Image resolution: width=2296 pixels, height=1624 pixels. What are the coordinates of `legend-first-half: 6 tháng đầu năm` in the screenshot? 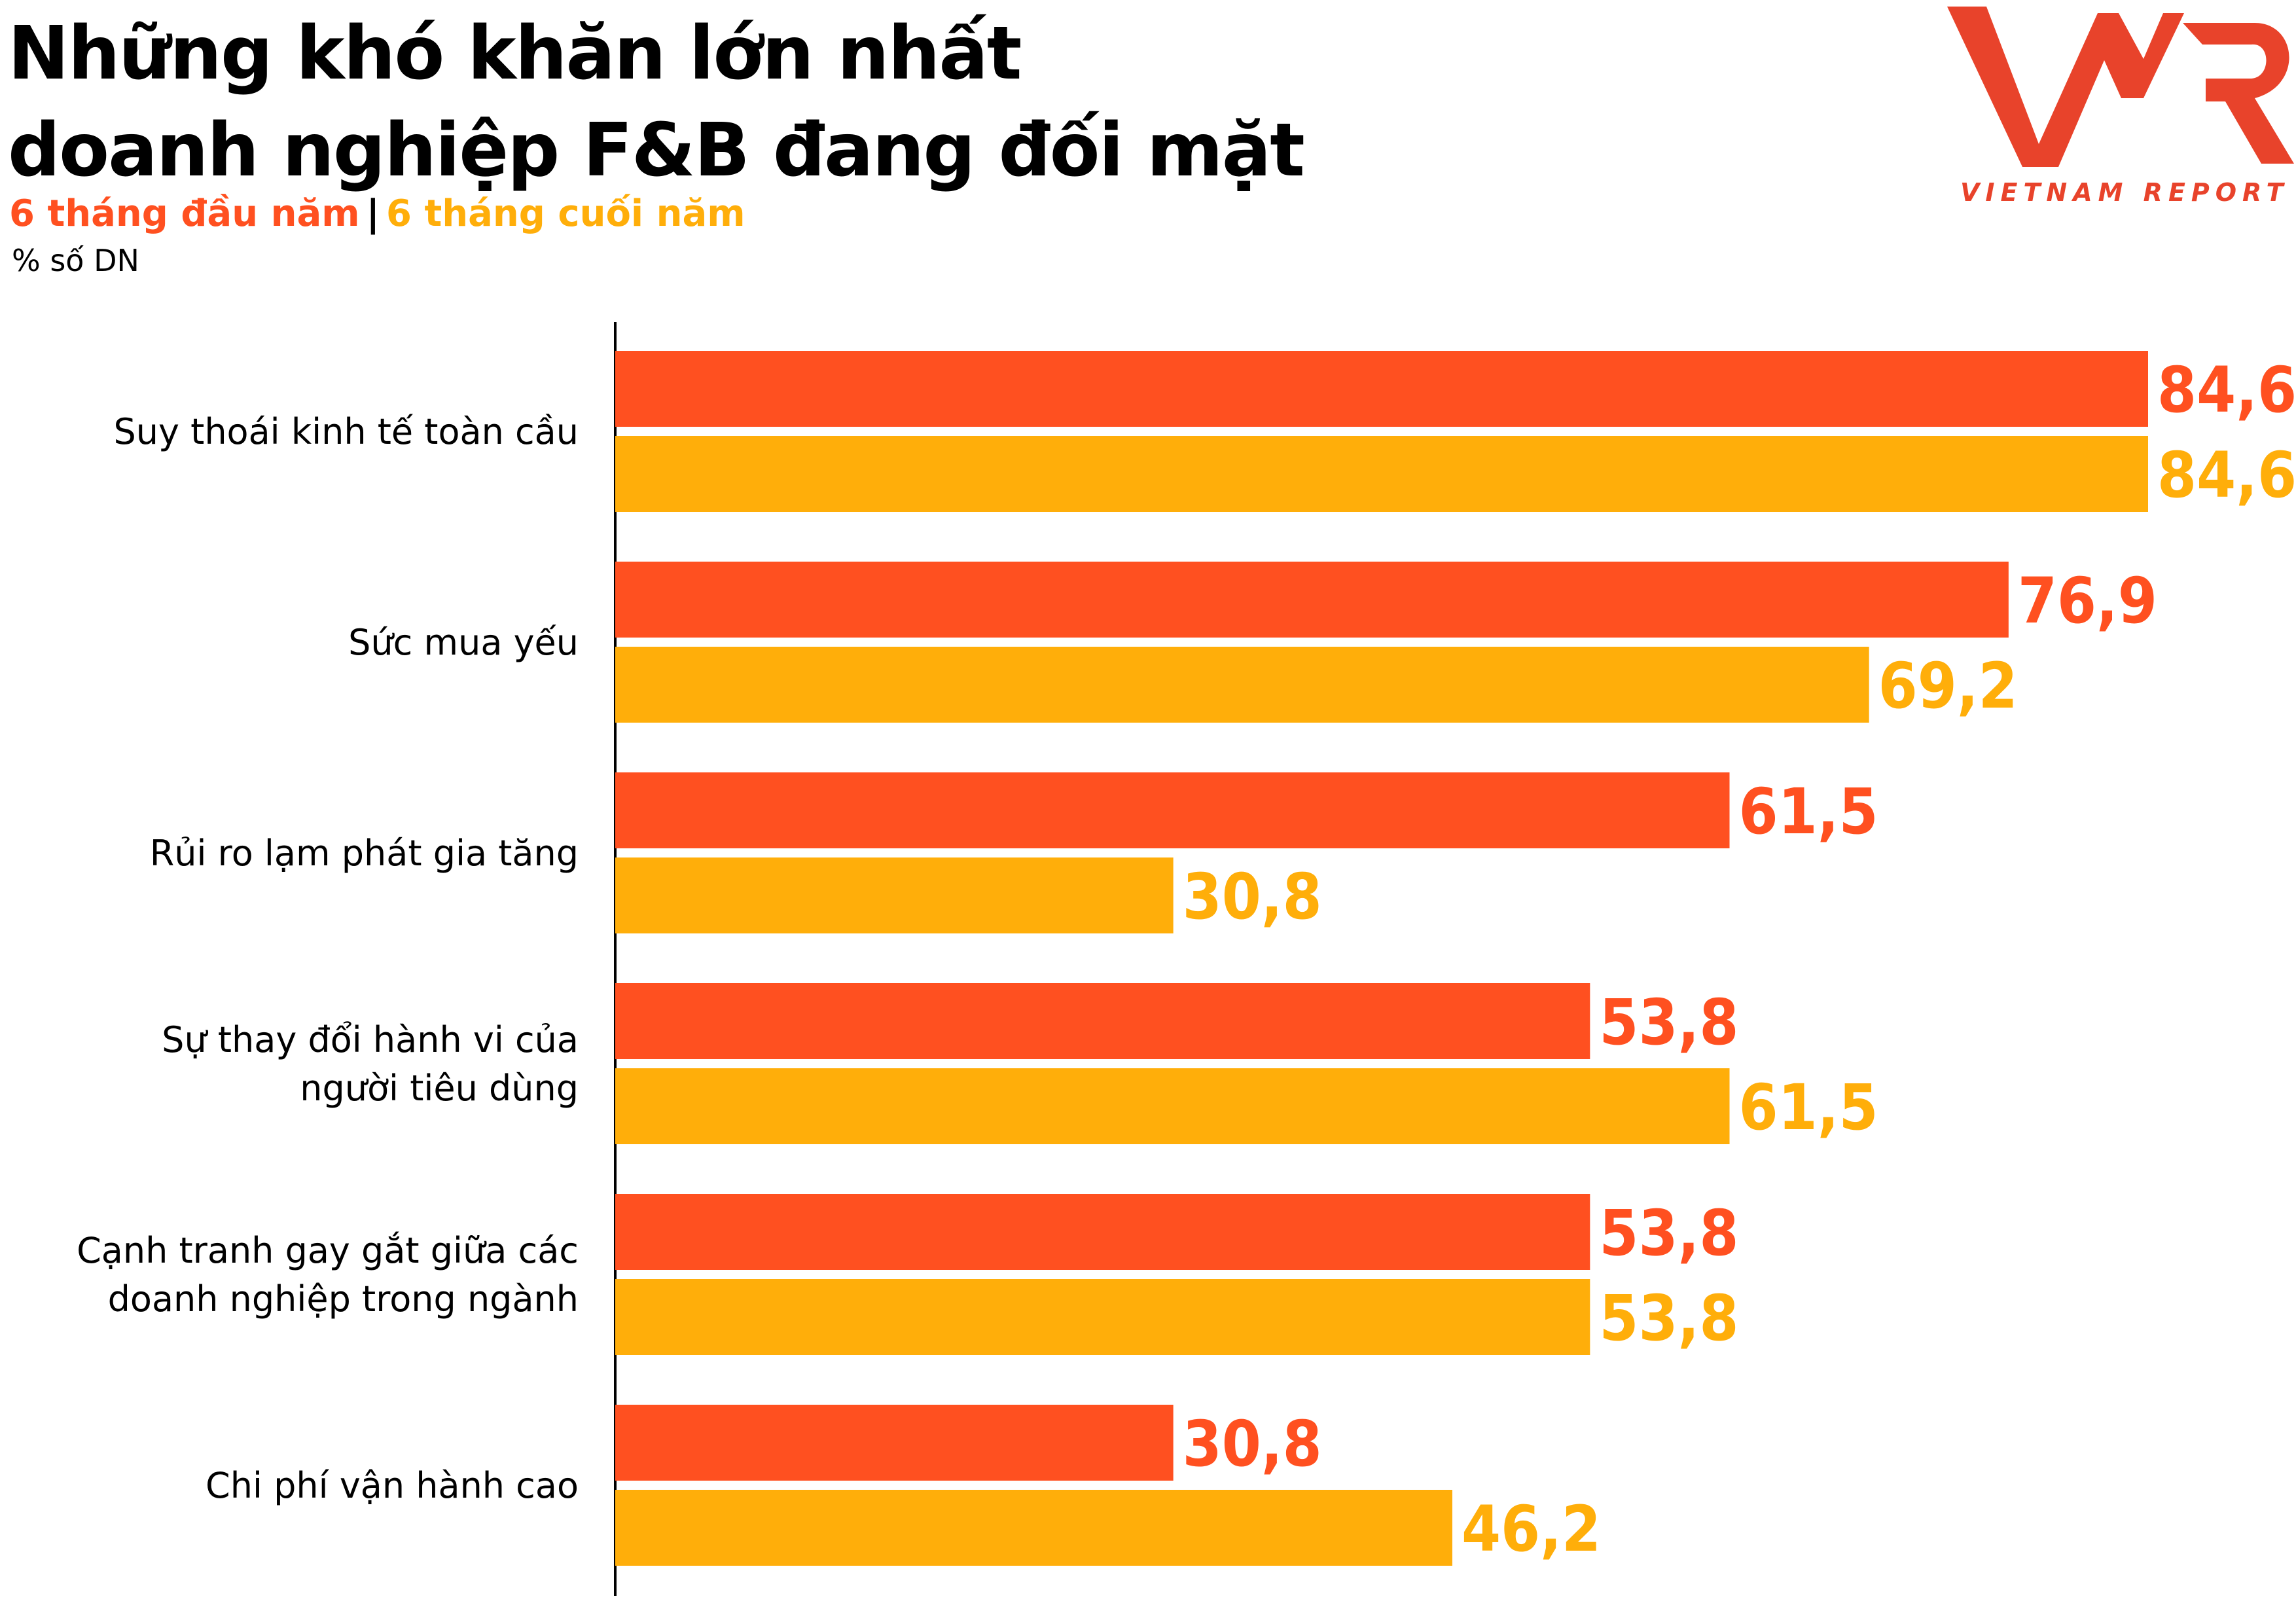 It's located at (185, 213).